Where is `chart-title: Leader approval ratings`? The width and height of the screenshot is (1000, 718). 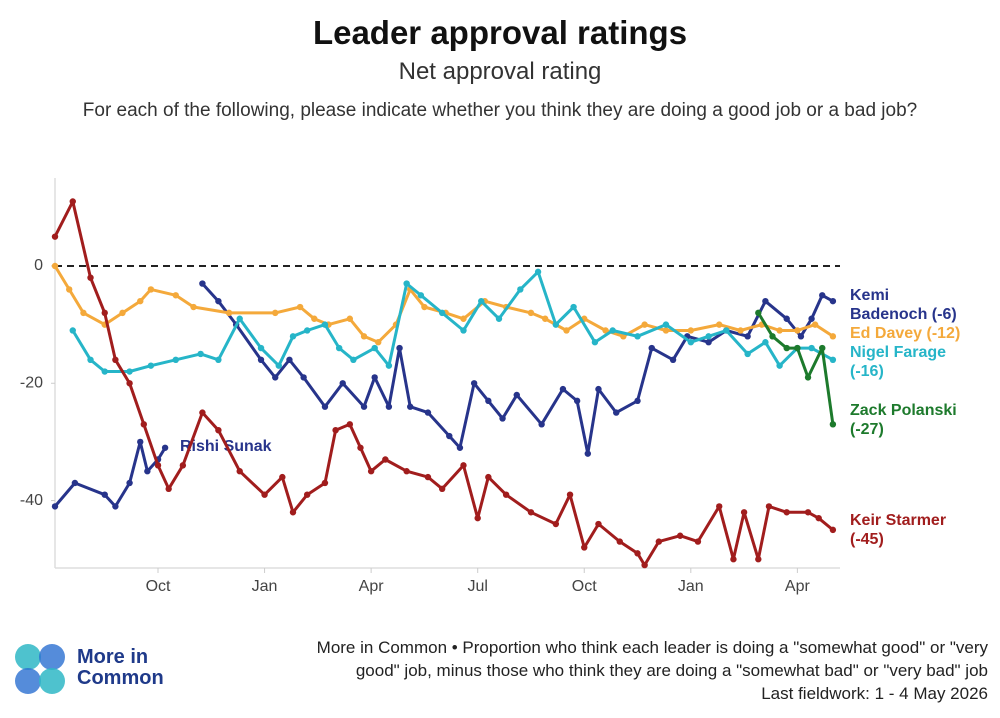 chart-title: Leader approval ratings is located at coordinates (500, 32).